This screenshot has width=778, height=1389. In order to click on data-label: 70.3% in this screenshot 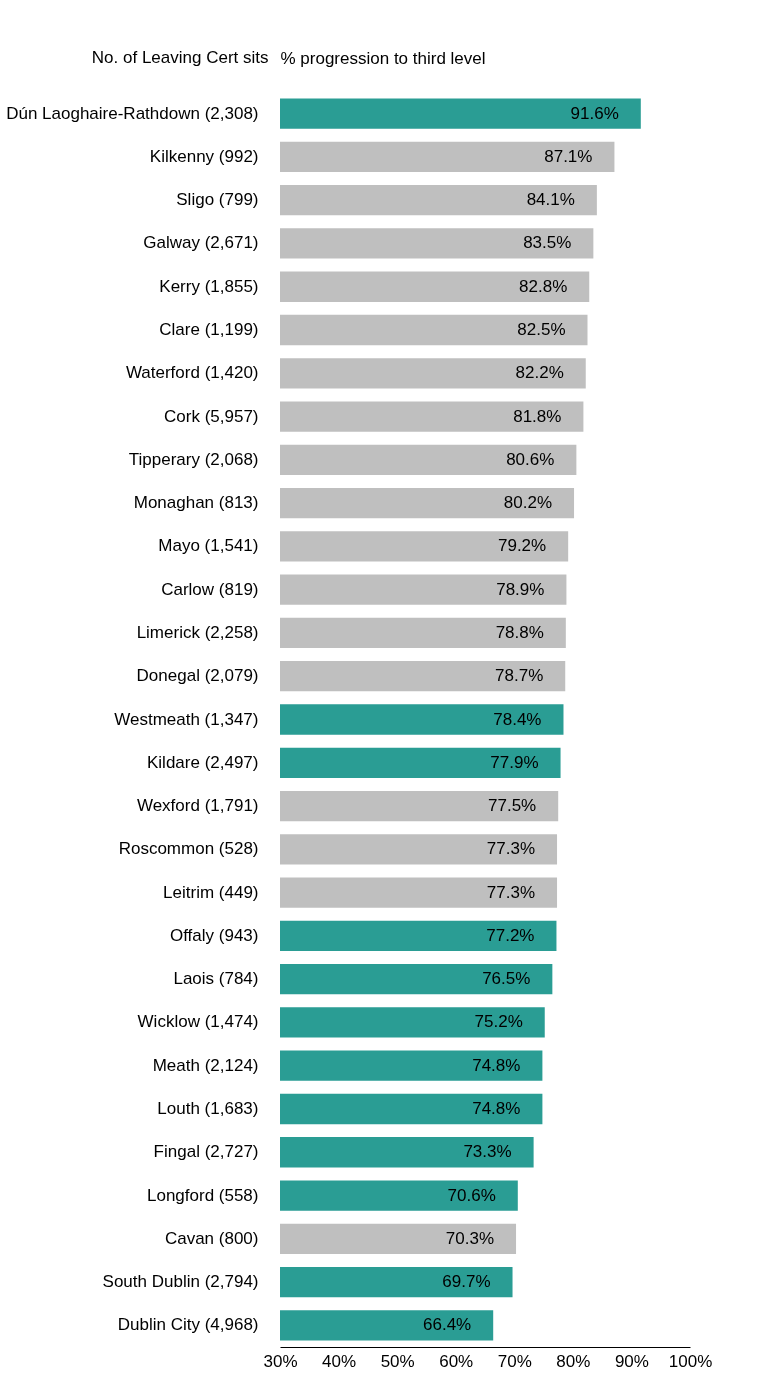, I will do `click(470, 1238)`.